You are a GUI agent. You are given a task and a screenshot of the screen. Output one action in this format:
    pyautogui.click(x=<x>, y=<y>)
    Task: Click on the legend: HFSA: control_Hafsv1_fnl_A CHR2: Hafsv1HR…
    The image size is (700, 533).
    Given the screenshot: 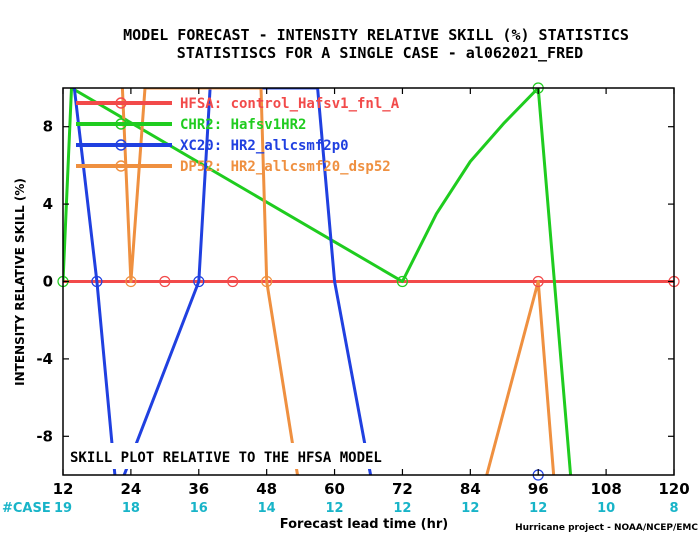 What is the action you would take?
    pyautogui.click(x=238, y=135)
    